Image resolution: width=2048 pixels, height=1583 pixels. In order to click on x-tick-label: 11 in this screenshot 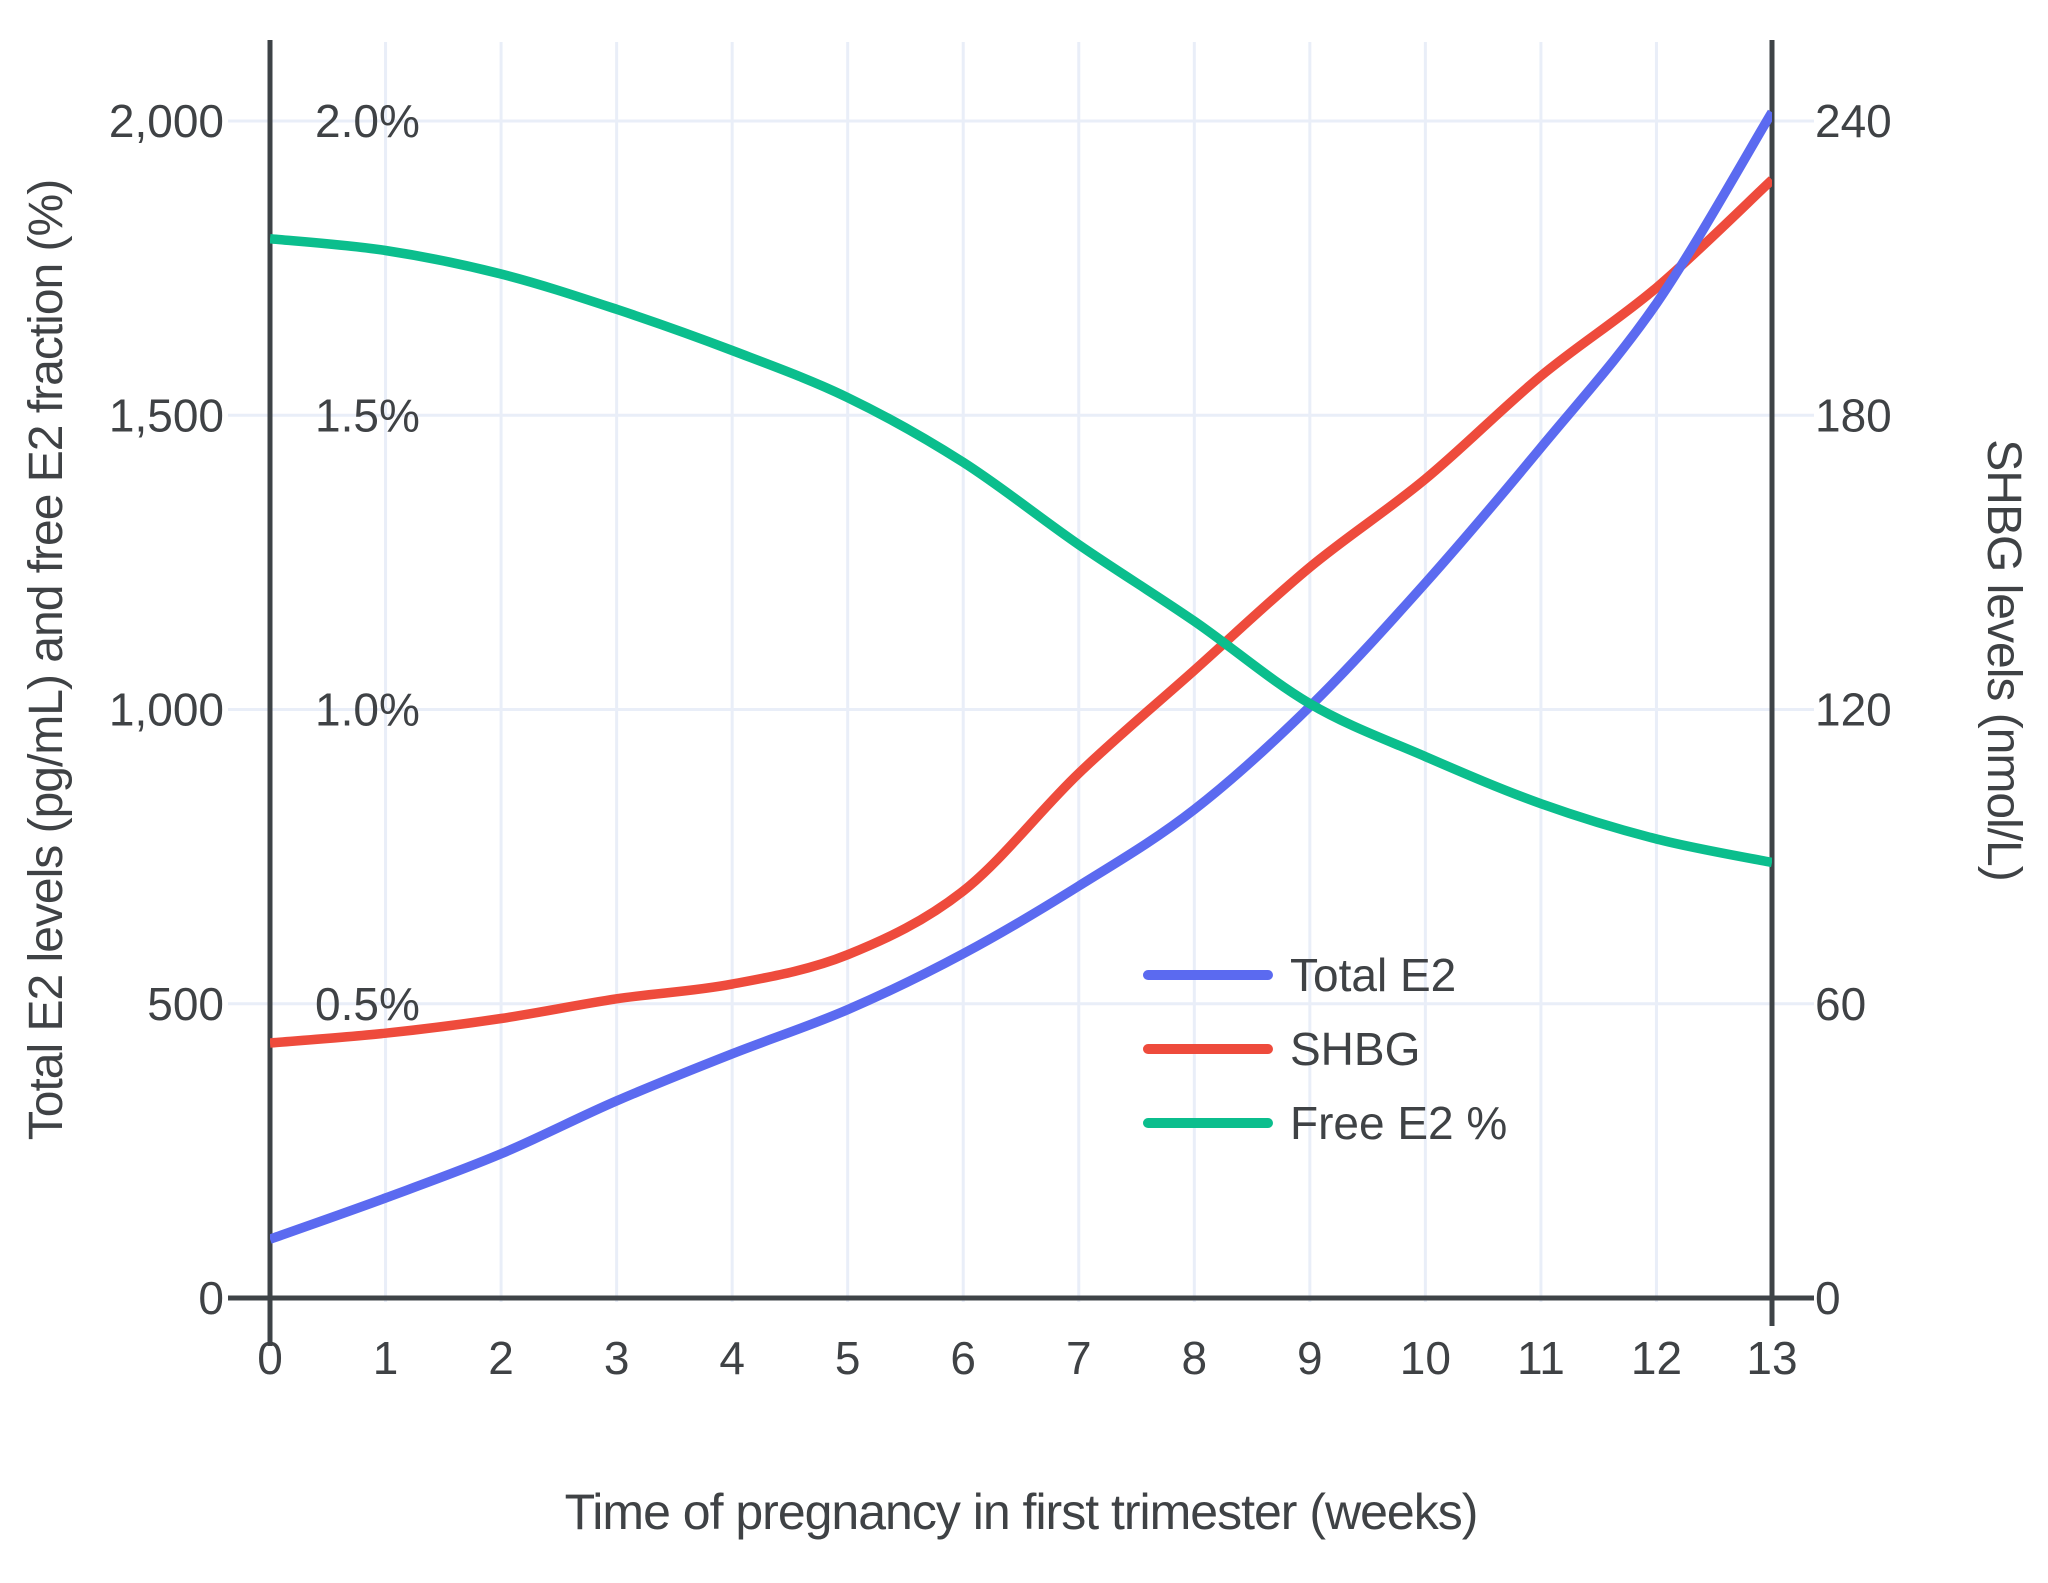, I will do `click(1541, 1358)`.